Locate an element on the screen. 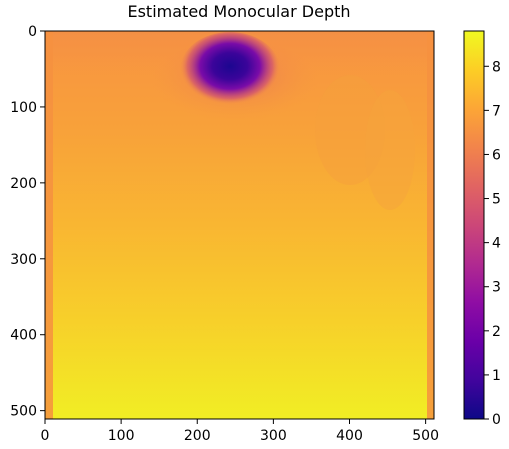 The height and width of the screenshot is (449, 509). x-tick-label: 300 is located at coordinates (273, 436).